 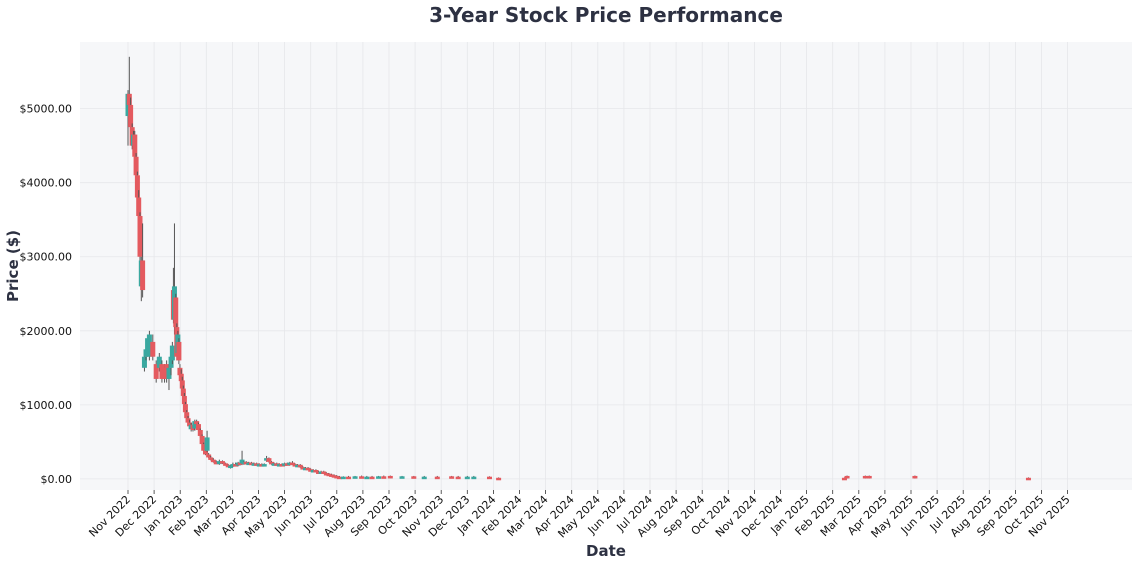 I want to click on x-axis-title: Date, so click(x=606, y=551).